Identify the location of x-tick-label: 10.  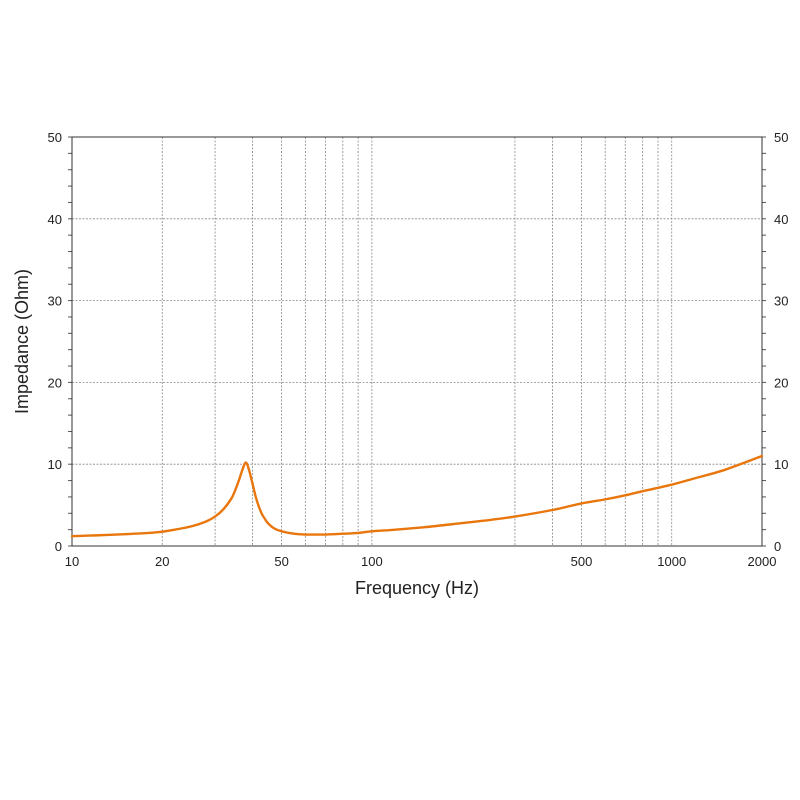
(72, 561).